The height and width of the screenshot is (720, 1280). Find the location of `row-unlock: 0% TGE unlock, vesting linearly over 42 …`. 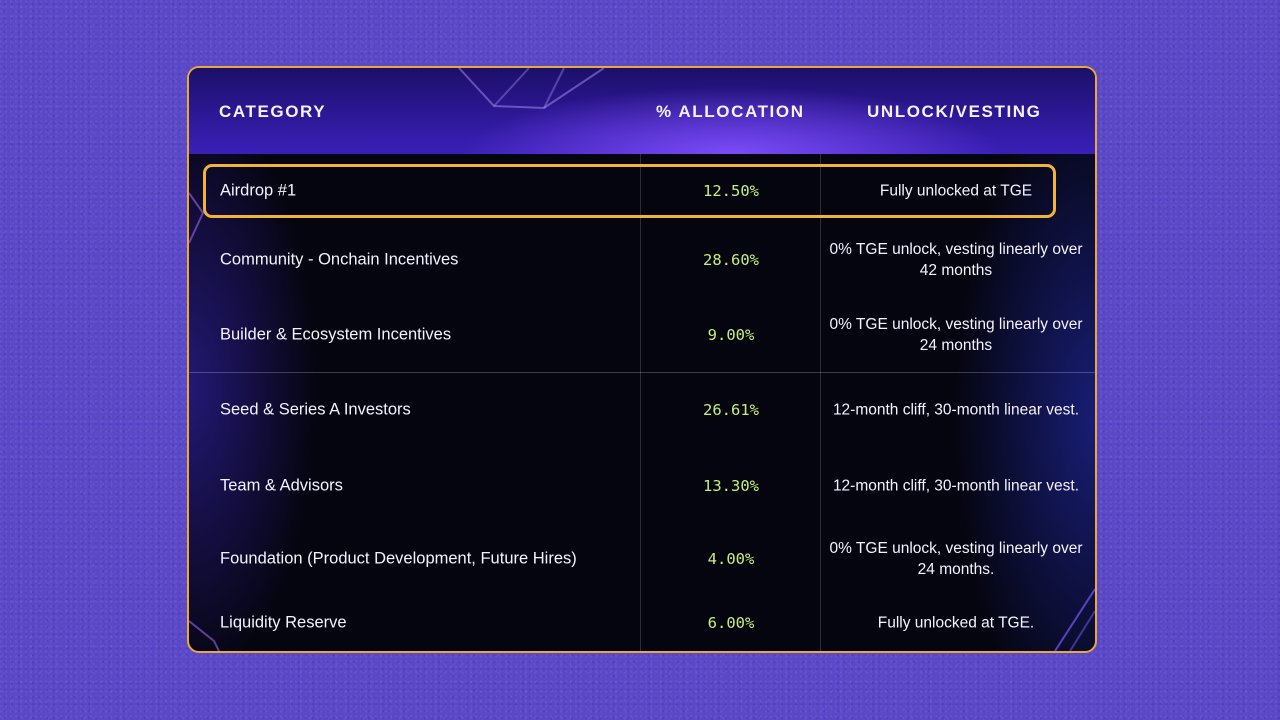

row-unlock: 0% TGE unlock, vesting linearly over 42 … is located at coordinates (956, 260).